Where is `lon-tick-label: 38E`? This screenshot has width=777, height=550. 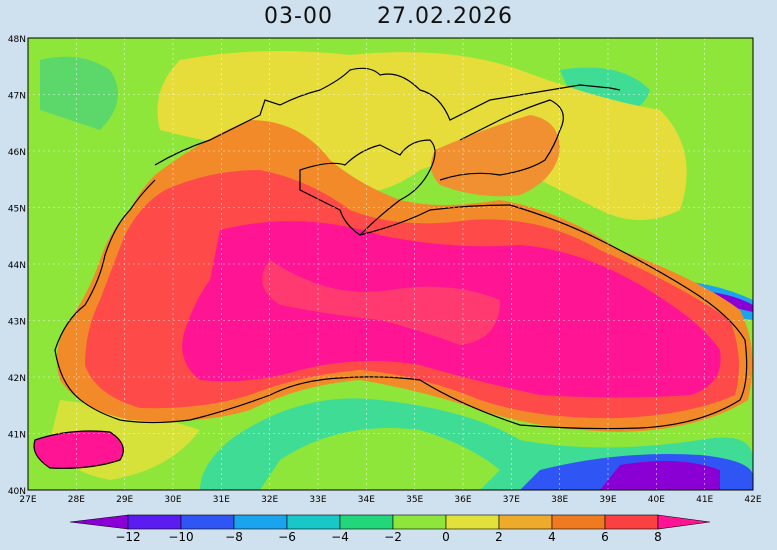 lon-tick-label: 38E is located at coordinates (559, 500).